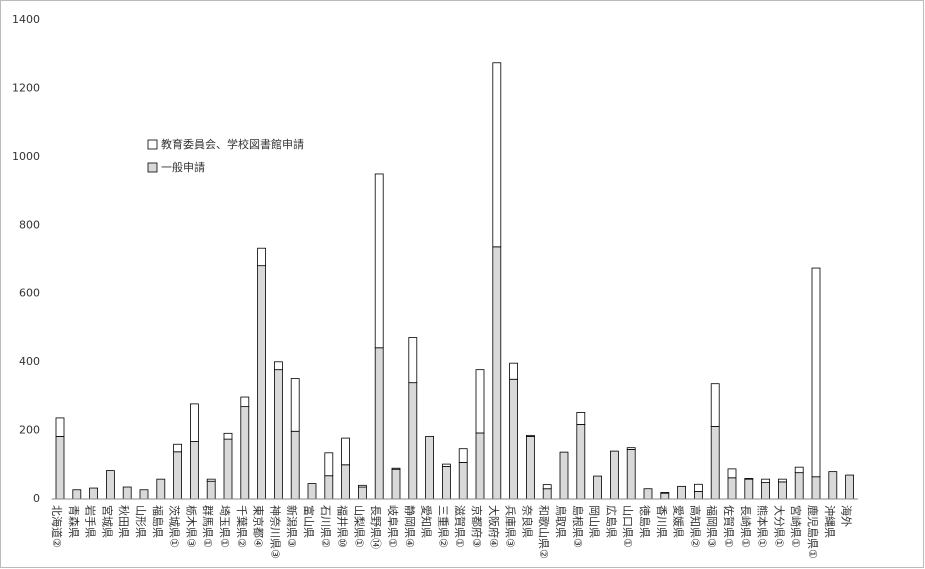 The height and width of the screenshot is (569, 925). What do you see at coordinates (208, 526) in the screenshot?
I see `x-tick-label: 群馬県①` at bounding box center [208, 526].